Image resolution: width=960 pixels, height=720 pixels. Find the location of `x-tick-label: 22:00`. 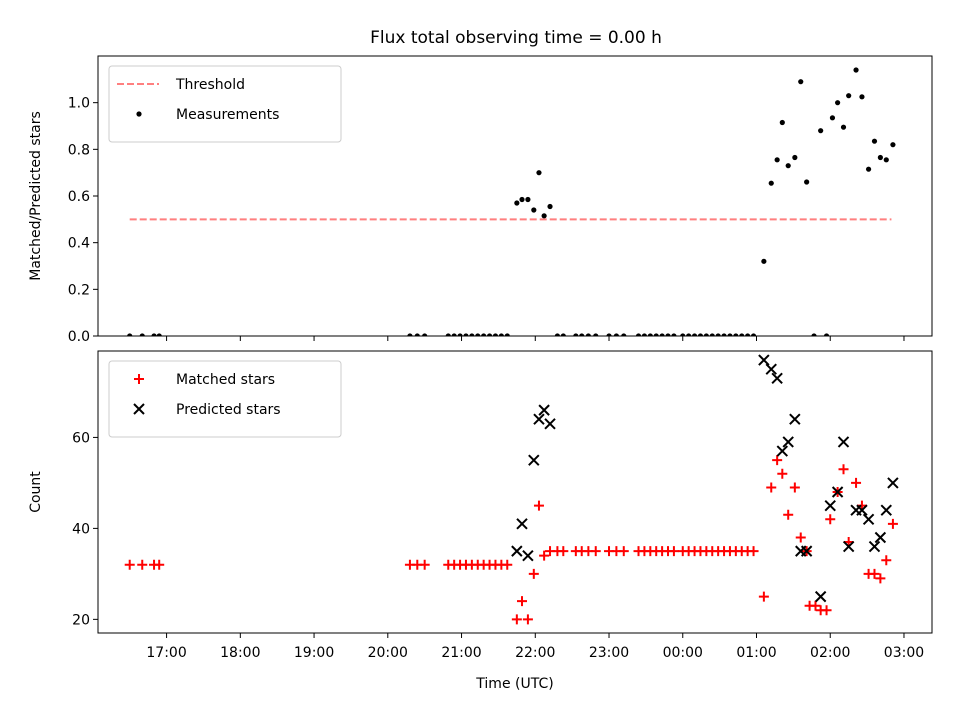

x-tick-label: 22:00 is located at coordinates (535, 653).